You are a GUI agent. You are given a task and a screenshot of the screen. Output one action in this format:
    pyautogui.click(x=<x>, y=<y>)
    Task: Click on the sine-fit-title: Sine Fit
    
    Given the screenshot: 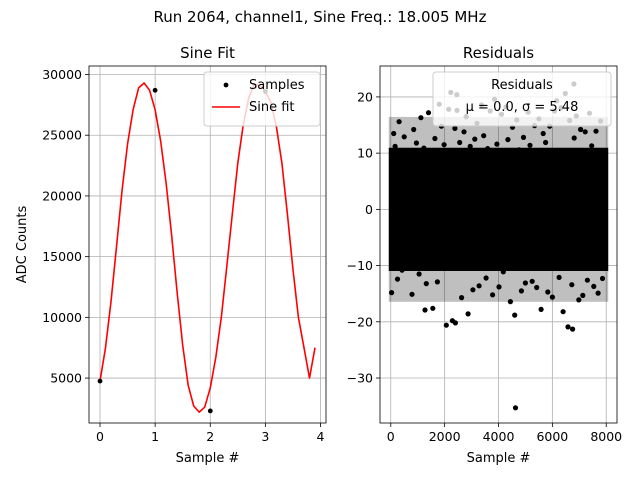 What is the action you would take?
    pyautogui.click(x=207, y=53)
    